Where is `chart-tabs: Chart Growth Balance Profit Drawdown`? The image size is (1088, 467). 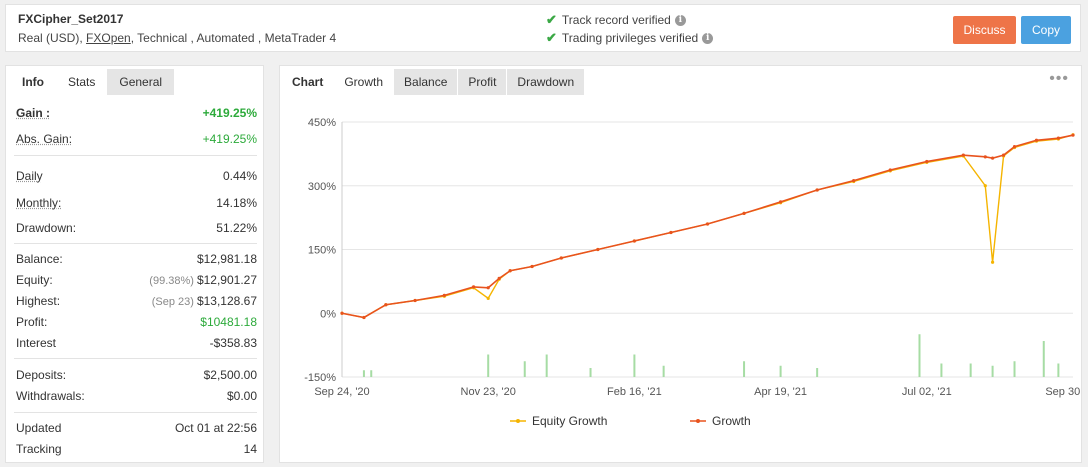 chart-tabs: Chart Growth Balance Profit Drawdown is located at coordinates (680, 81).